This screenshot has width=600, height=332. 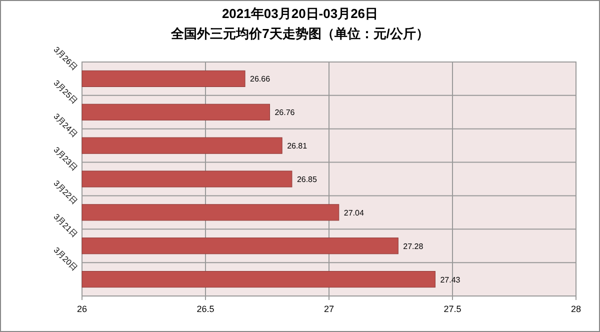 What do you see at coordinates (65, 158) in the screenshot?
I see `y-tick-label: 3月23日` at bounding box center [65, 158].